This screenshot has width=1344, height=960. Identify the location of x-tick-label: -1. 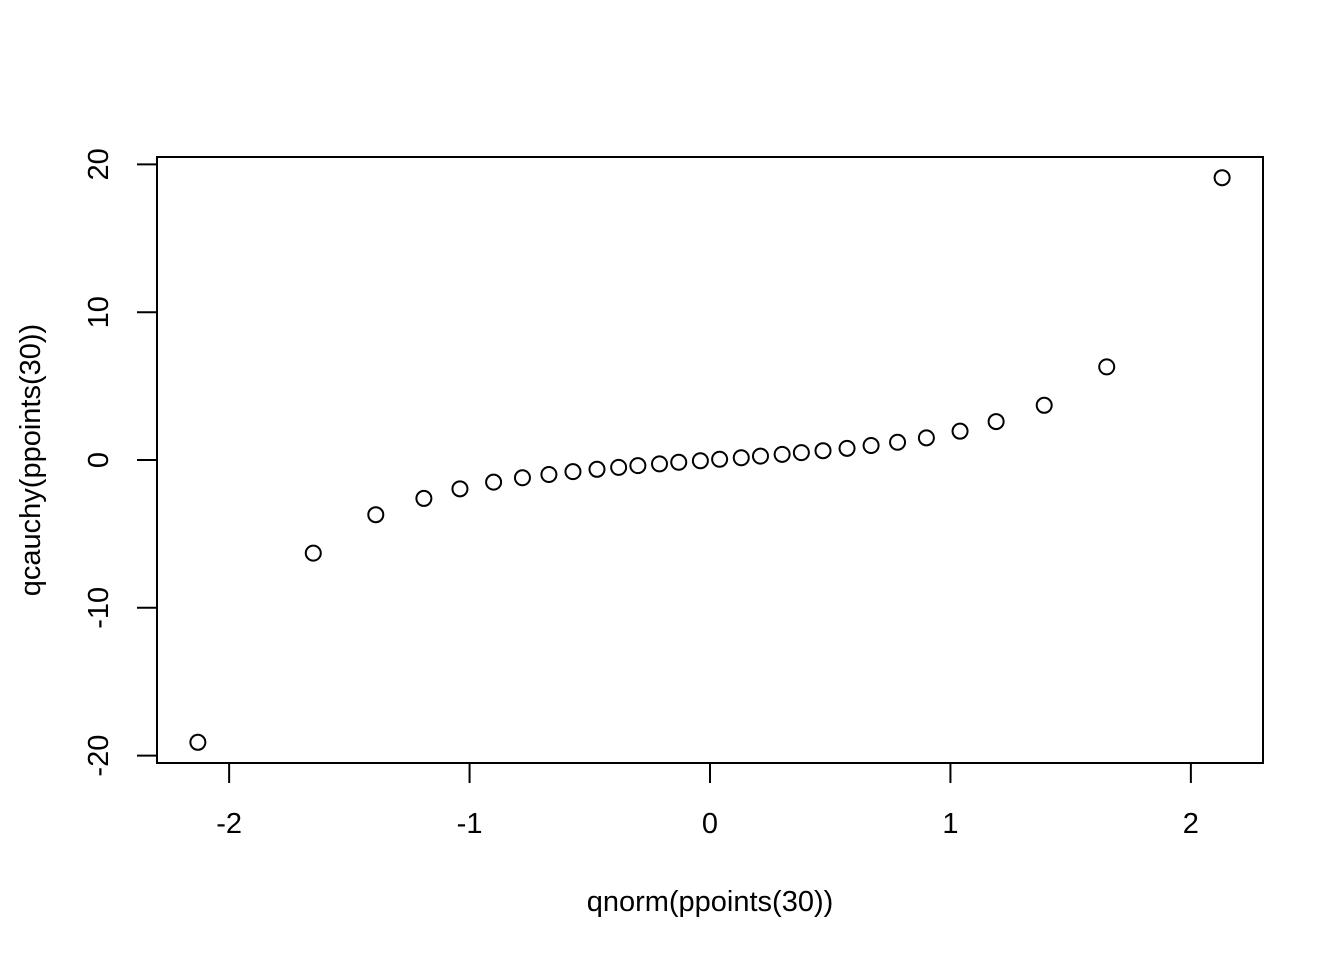
(470, 824).